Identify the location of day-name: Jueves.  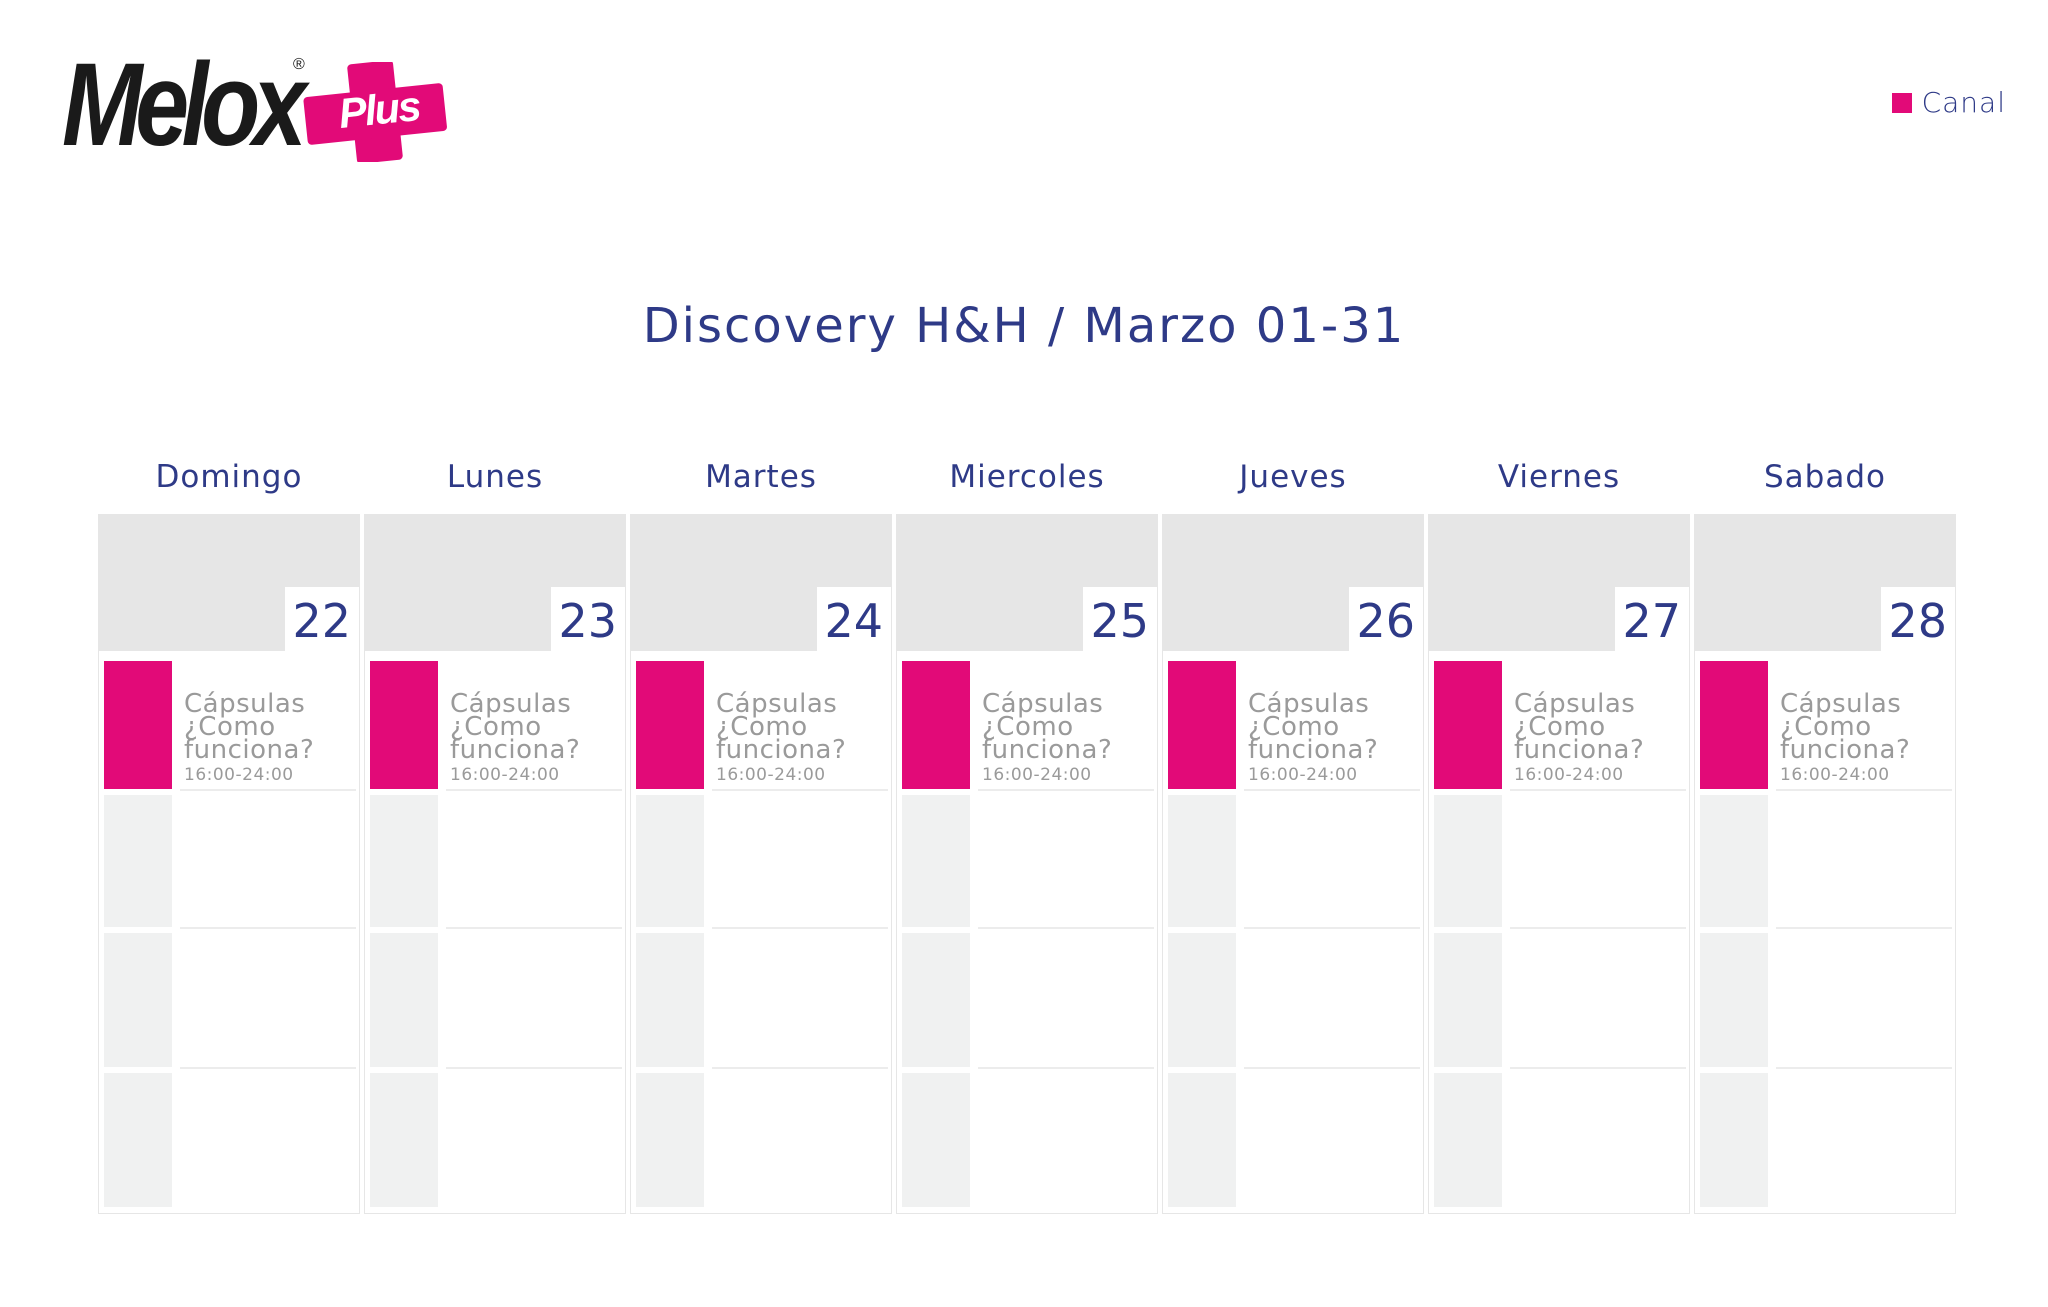
(1293, 477).